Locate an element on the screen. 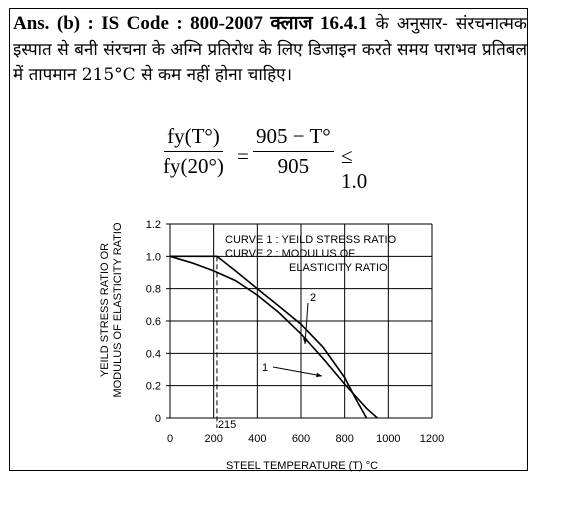  y-axis-label-line-2: MODULUS OF ELASTICITY RATIO is located at coordinates (118, 309).